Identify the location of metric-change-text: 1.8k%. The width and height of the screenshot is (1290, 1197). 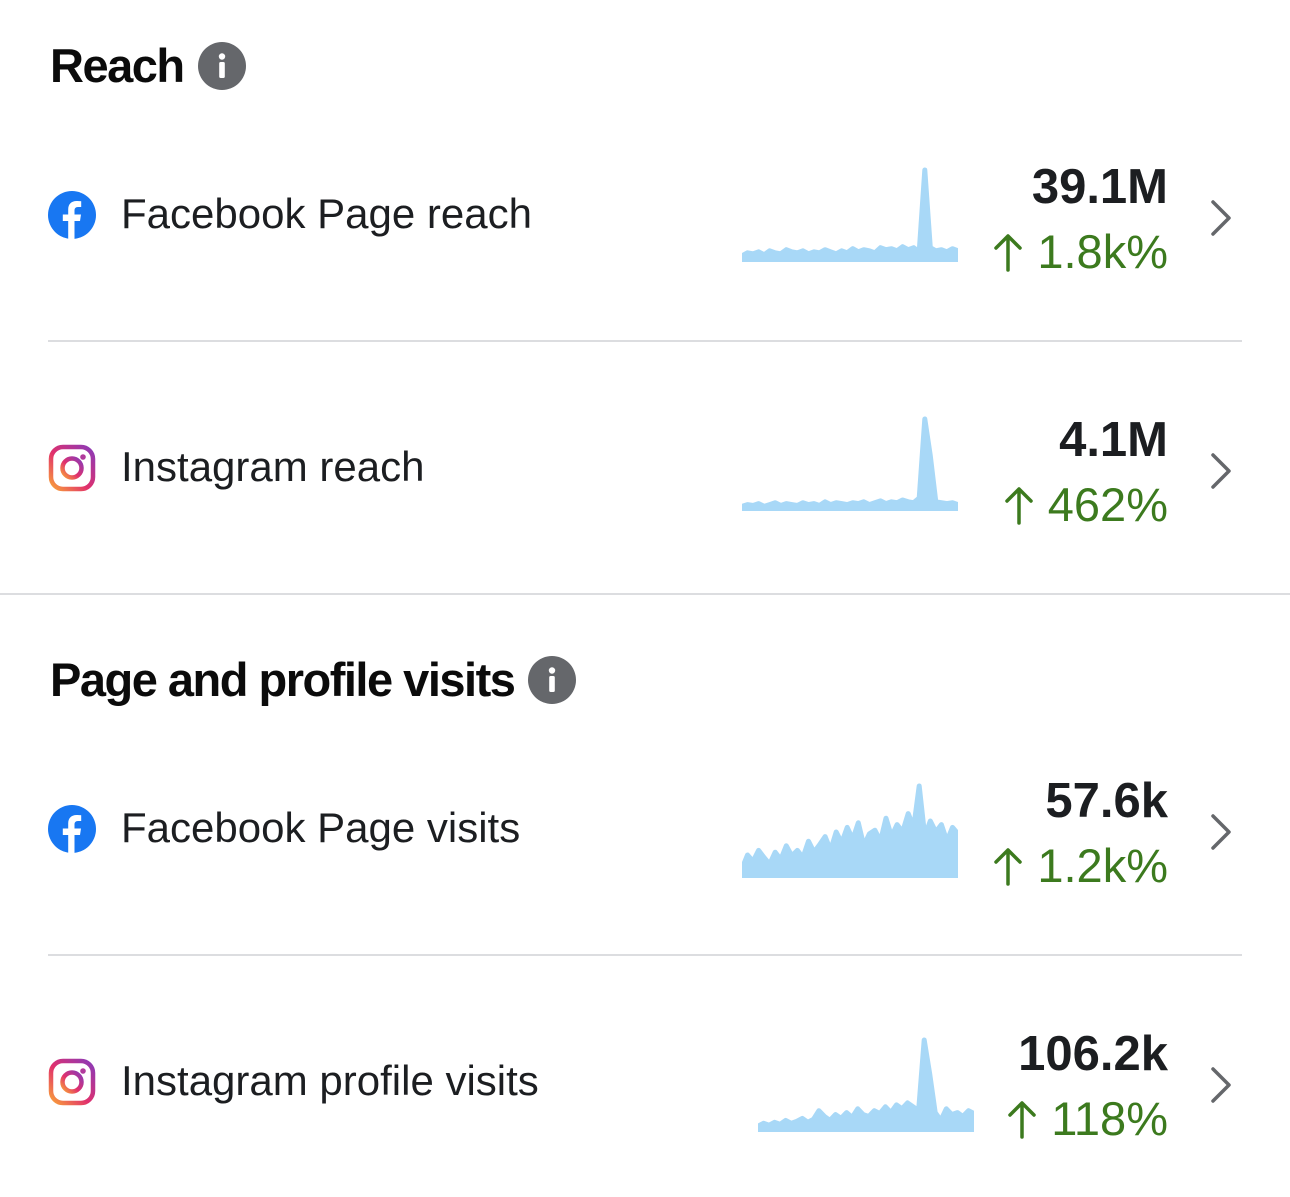
(1102, 251).